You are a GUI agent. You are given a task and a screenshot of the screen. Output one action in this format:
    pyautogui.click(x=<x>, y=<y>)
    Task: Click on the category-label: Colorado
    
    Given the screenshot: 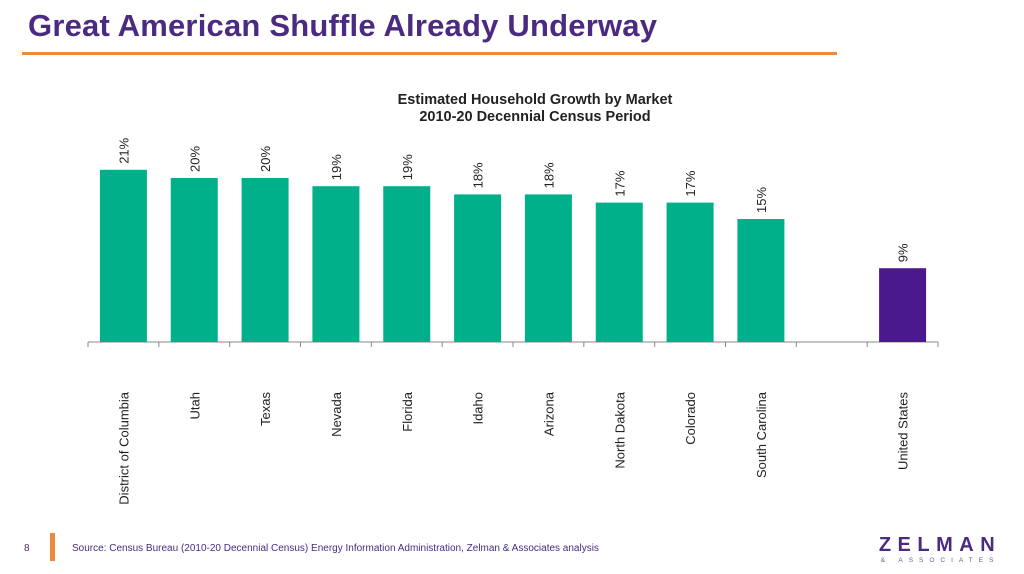 What is the action you would take?
    pyautogui.click(x=690, y=418)
    